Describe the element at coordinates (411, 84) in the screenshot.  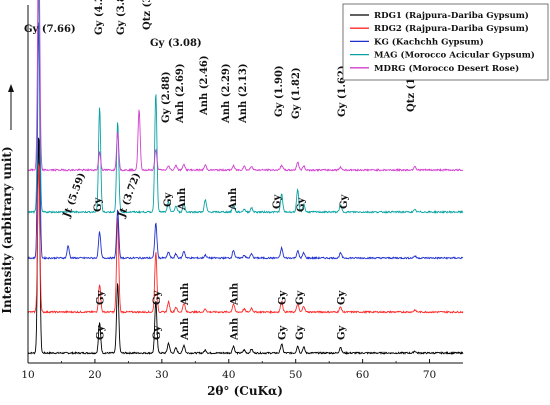
I see `peak-label: Qtz (1.38)` at that location.